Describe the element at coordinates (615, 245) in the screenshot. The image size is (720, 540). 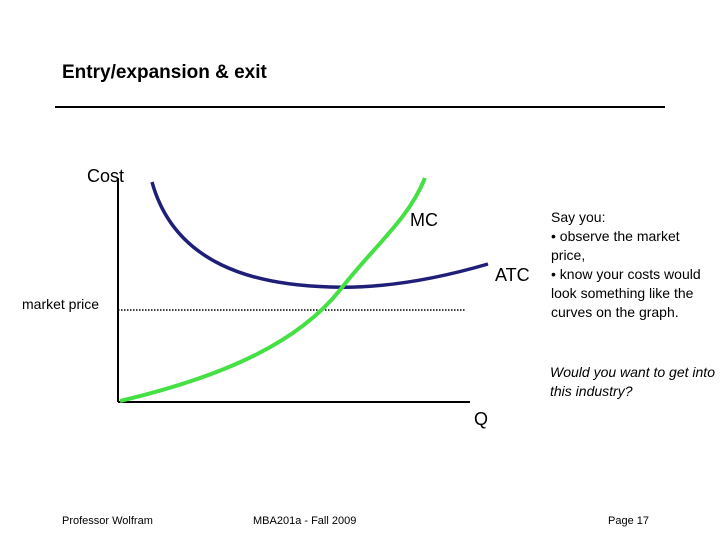
I see `side-bullet: • observe the market price,` at that location.